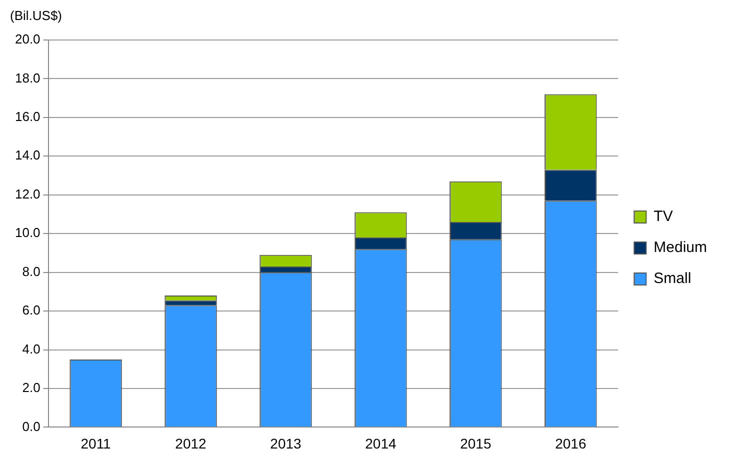 The height and width of the screenshot is (468, 735). I want to click on y-tick-label: 10.0, so click(27, 232).